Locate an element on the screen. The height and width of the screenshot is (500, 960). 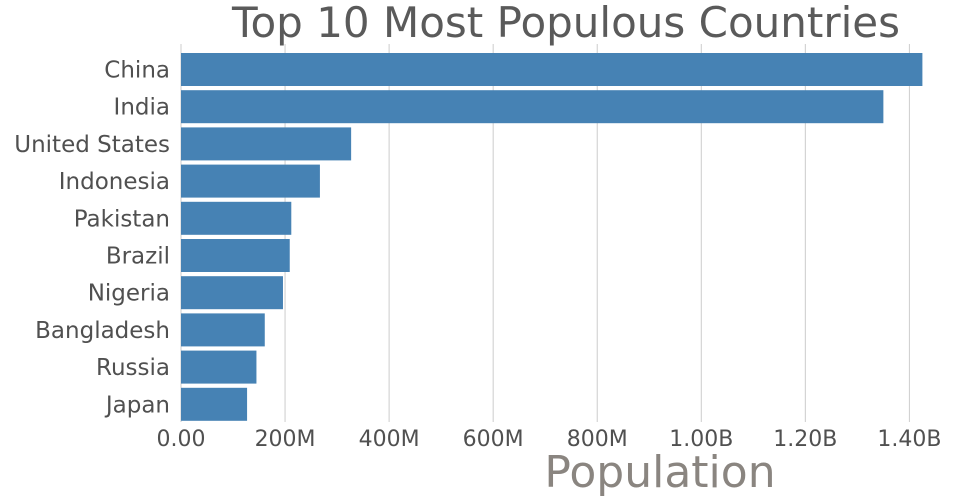
x-tick-label: 1.00B is located at coordinates (701, 439).